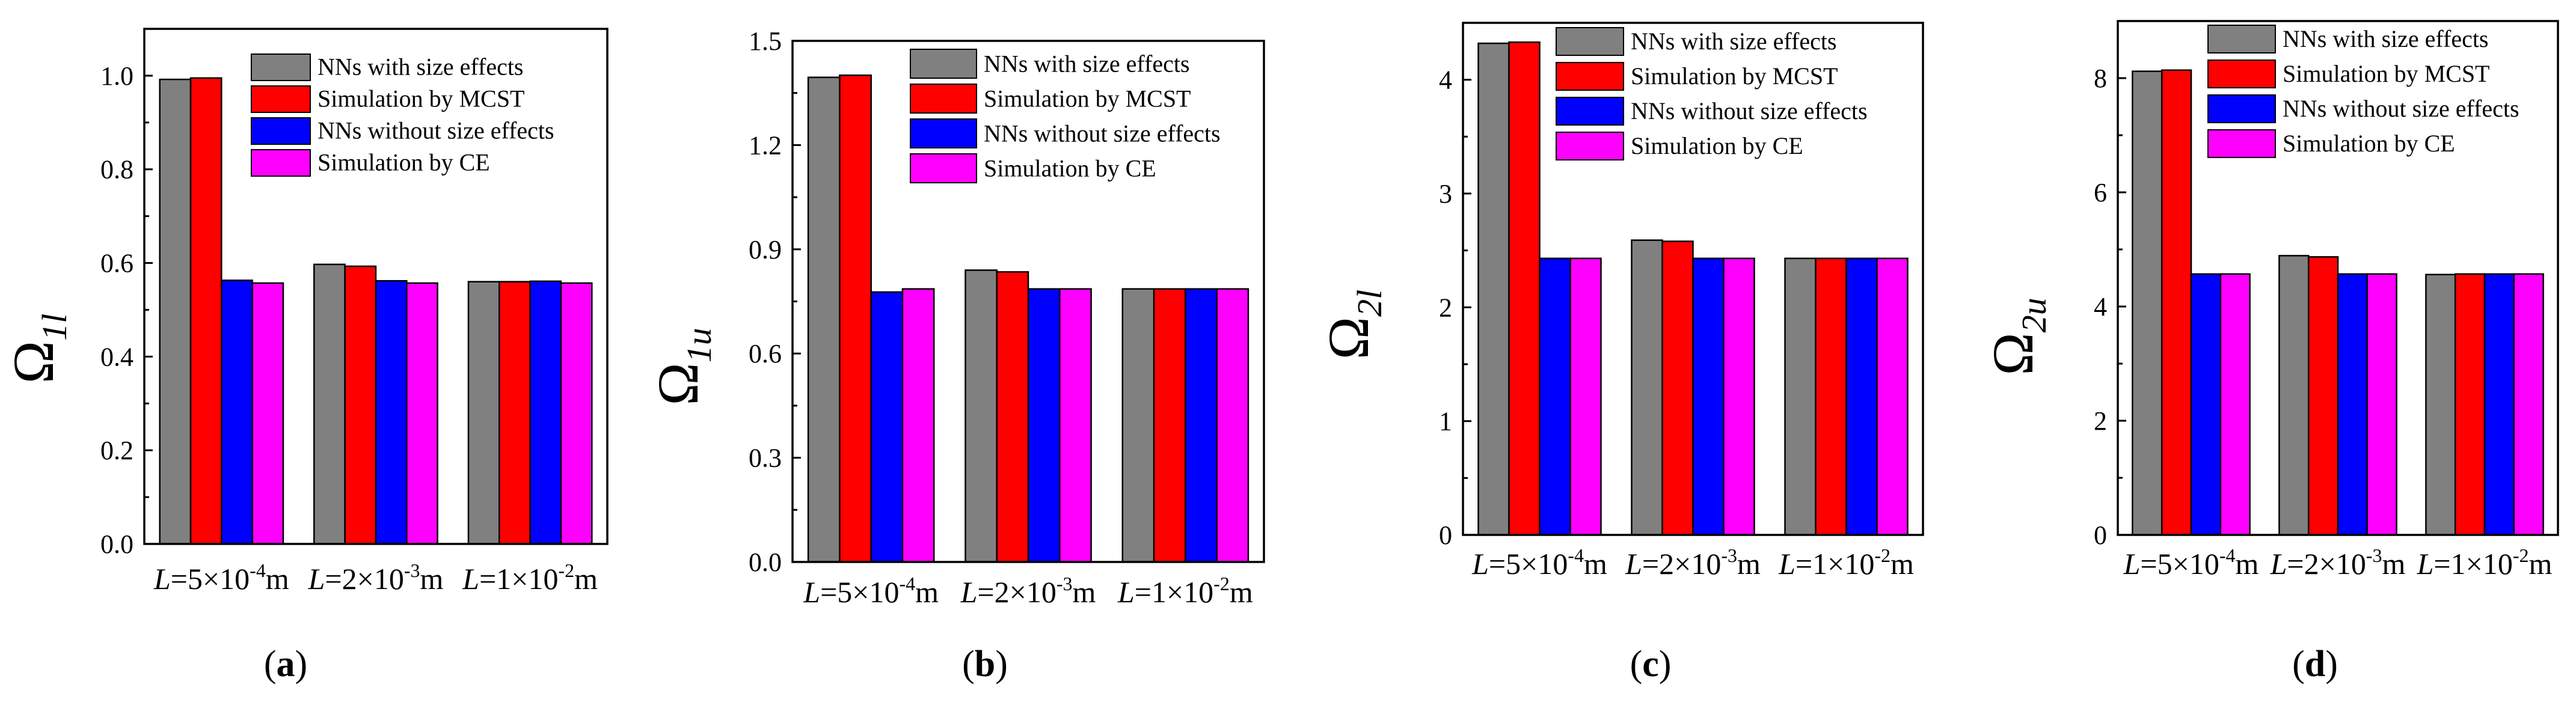  What do you see at coordinates (205, 311) in the screenshot?
I see `bar-a-s1-c0` at bounding box center [205, 311].